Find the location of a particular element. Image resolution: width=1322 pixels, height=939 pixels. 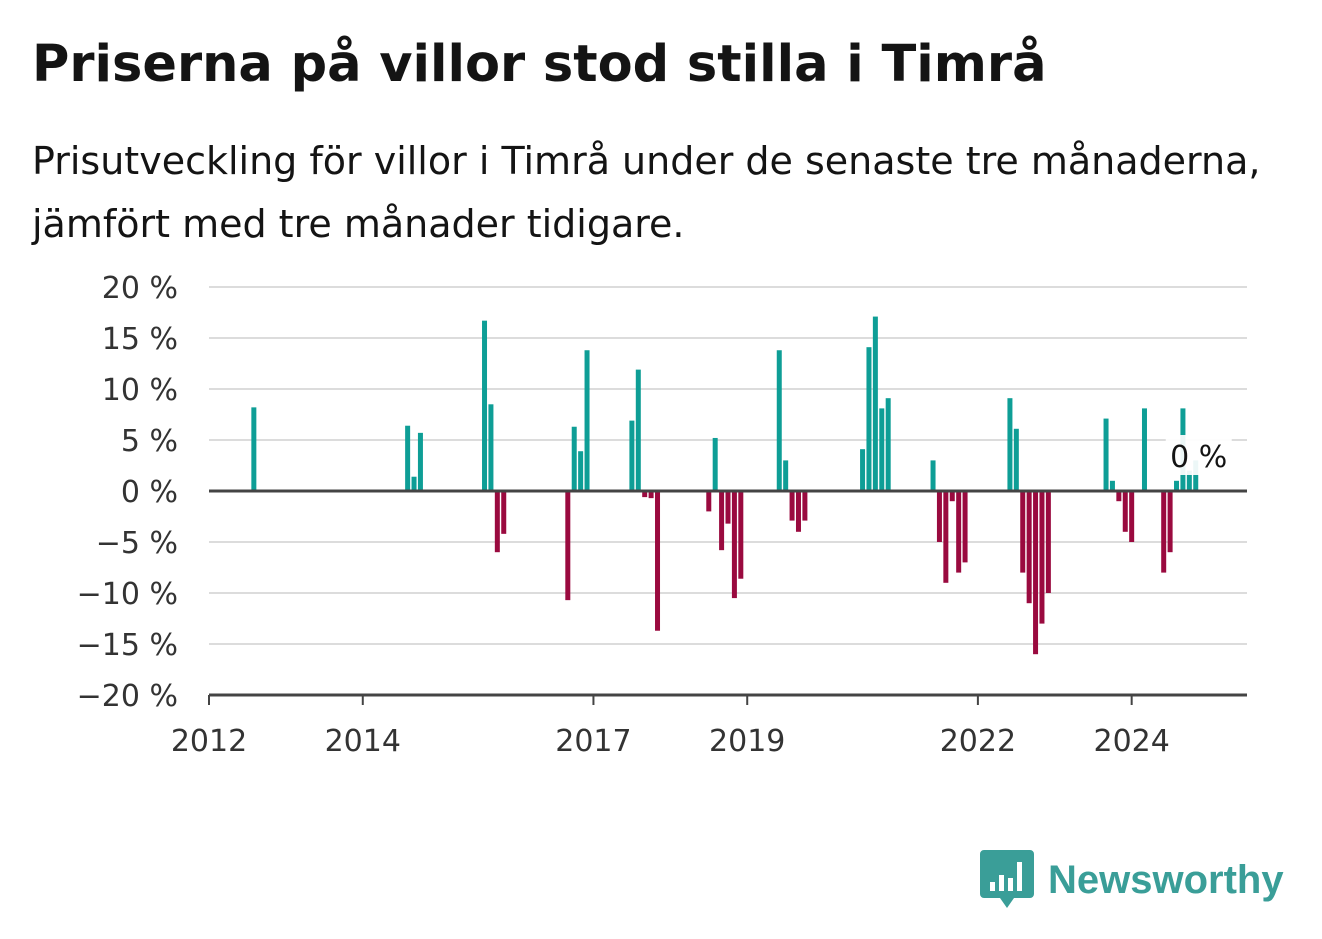

y-tick-label: 20 % is located at coordinates (140, 288).